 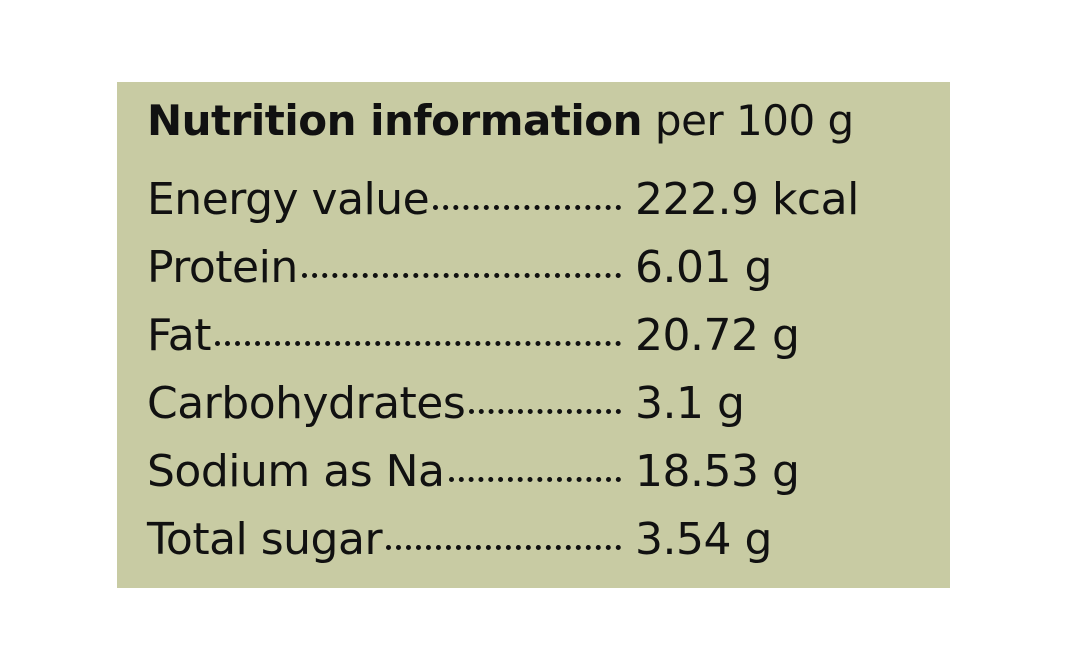 I want to click on nutrient-cell: Total sugar, so click(x=387, y=539).